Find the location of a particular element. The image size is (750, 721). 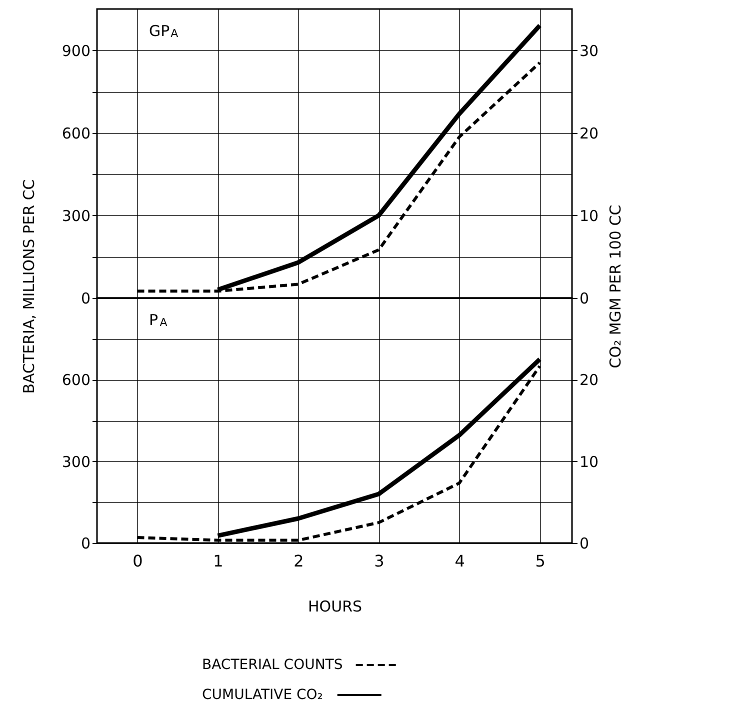

y2-axis-title: CO₂ MGM PER 100 CC is located at coordinates (615, 286).